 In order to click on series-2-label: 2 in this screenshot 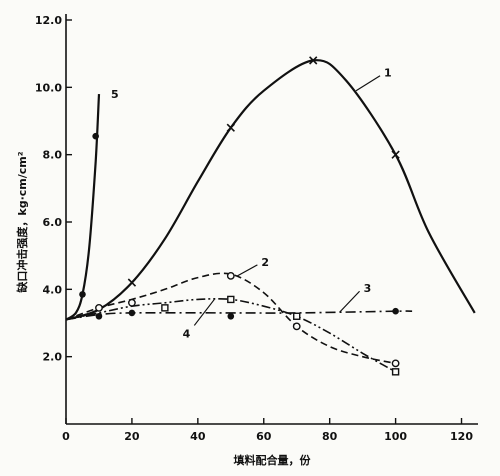, I will do `click(265, 262)`.